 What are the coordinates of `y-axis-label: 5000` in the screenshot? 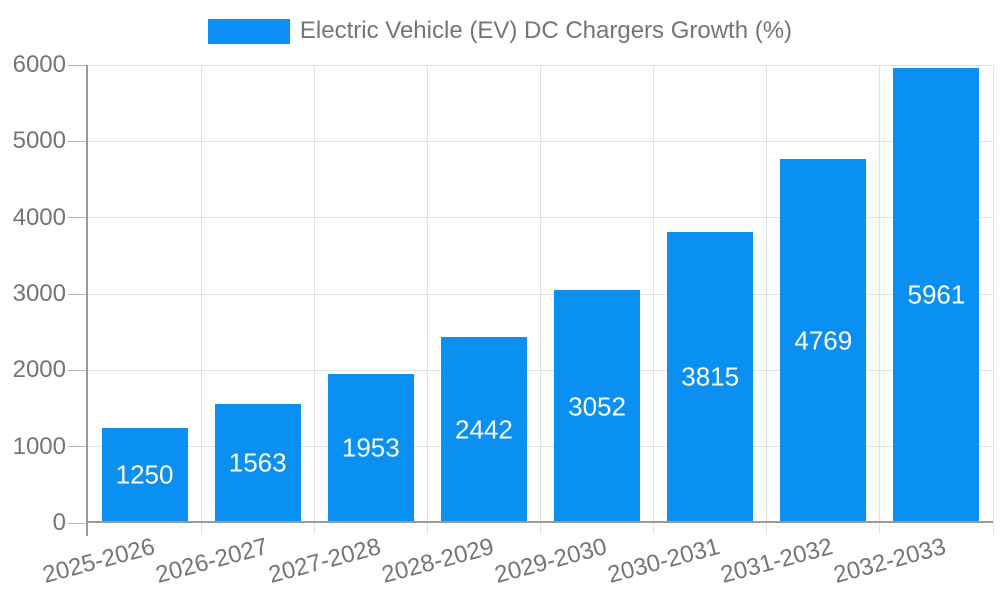 It's located at (39, 141).